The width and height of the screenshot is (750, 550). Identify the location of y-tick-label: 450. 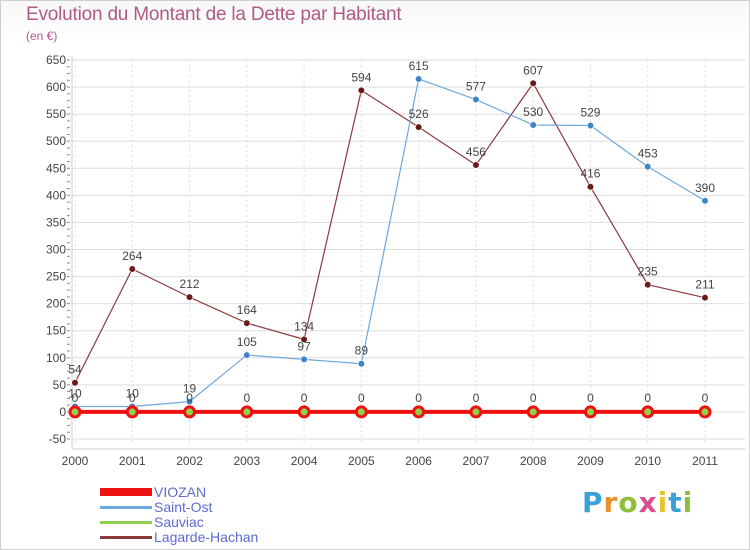
(56, 168).